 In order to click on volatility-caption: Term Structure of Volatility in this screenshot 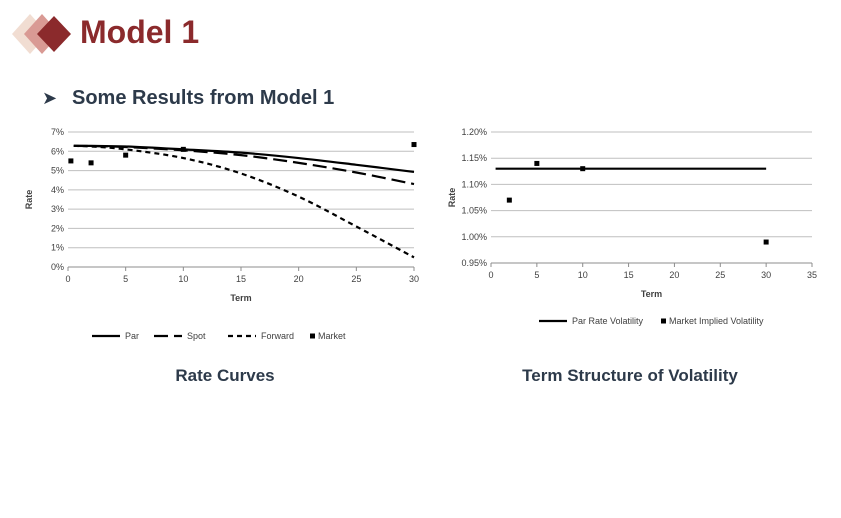, I will do `click(630, 375)`.